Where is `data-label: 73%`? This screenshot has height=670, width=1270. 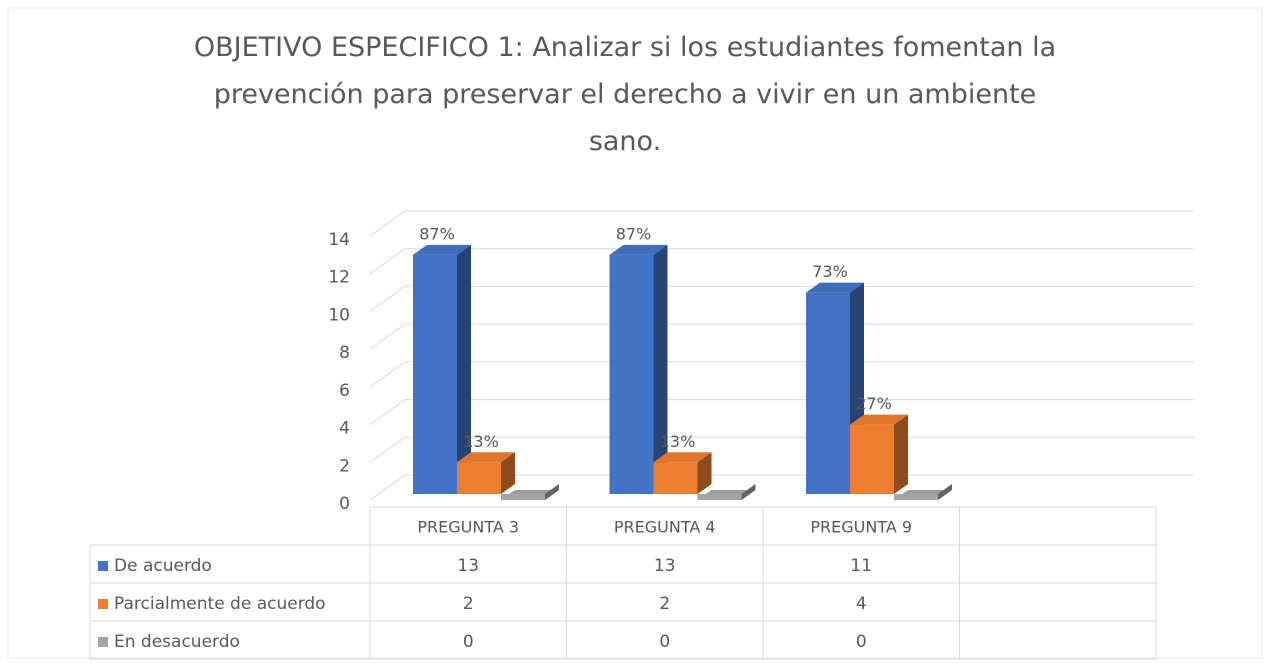 data-label: 73% is located at coordinates (830, 271).